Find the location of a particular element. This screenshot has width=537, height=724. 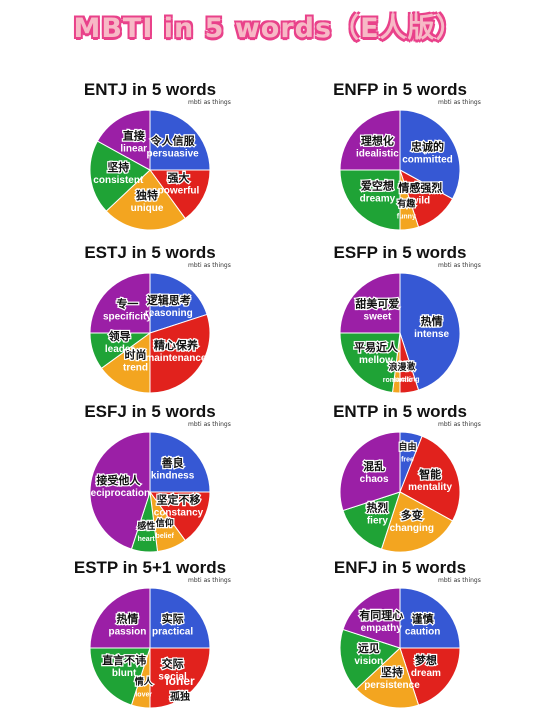

slice-label-cn: 坚定不移 is located at coordinates (179, 500).